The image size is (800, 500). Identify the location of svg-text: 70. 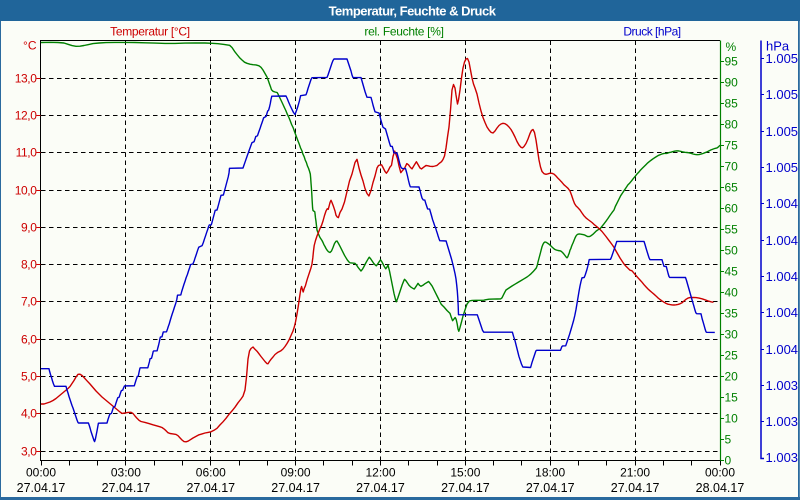
(732, 167).